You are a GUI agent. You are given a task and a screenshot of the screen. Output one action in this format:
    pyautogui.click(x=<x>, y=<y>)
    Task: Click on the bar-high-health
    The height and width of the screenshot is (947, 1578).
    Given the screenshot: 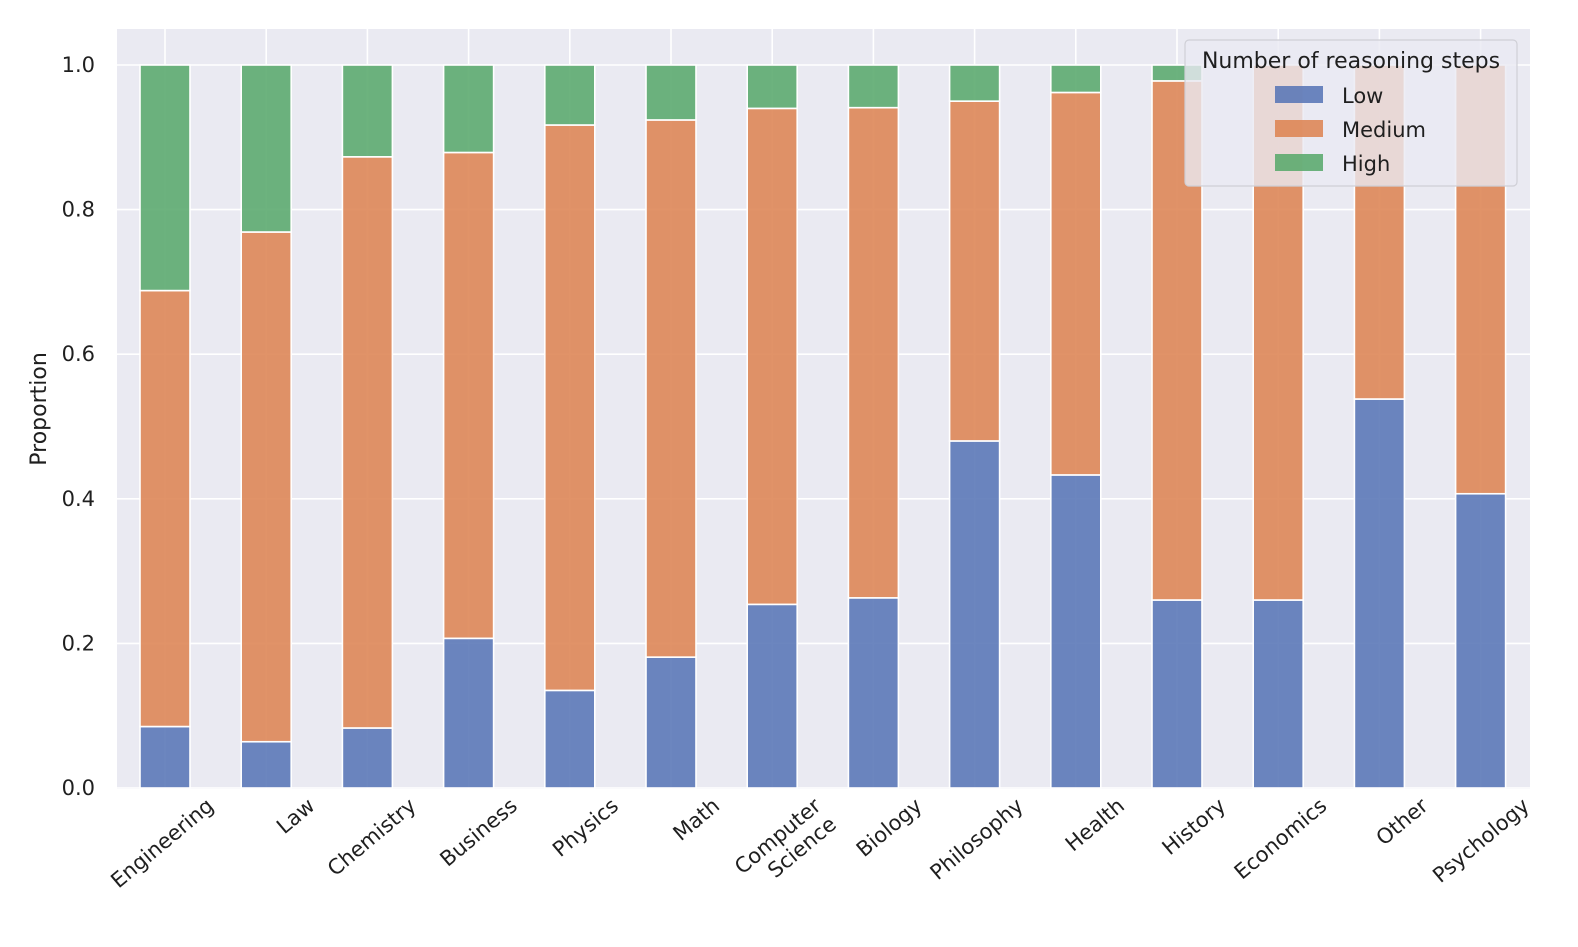 What is the action you would take?
    pyautogui.click(x=1076, y=79)
    